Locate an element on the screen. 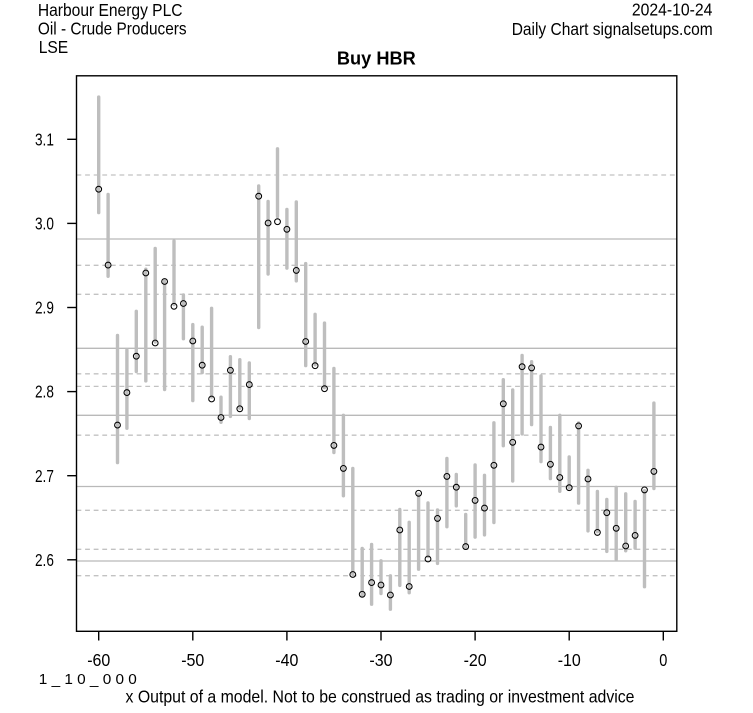 The height and width of the screenshot is (713, 753). svg-text: 1 _ 1 0 _ 0 0 0 is located at coordinates (88, 680).